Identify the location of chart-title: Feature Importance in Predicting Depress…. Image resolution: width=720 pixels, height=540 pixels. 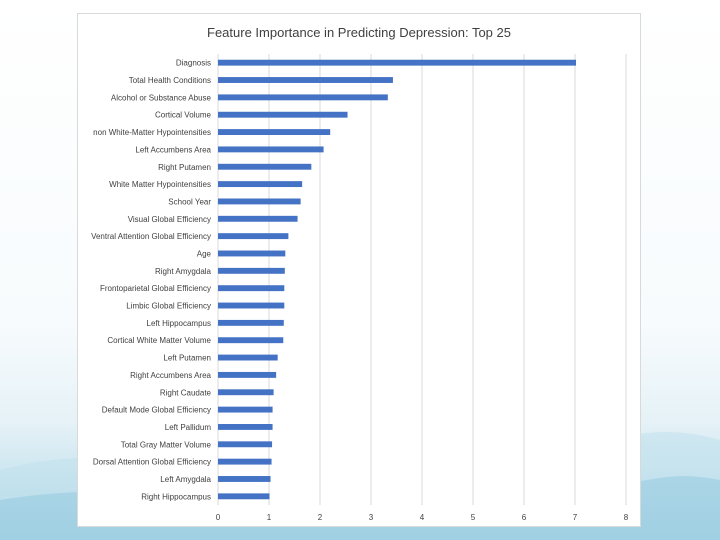
(359, 32).